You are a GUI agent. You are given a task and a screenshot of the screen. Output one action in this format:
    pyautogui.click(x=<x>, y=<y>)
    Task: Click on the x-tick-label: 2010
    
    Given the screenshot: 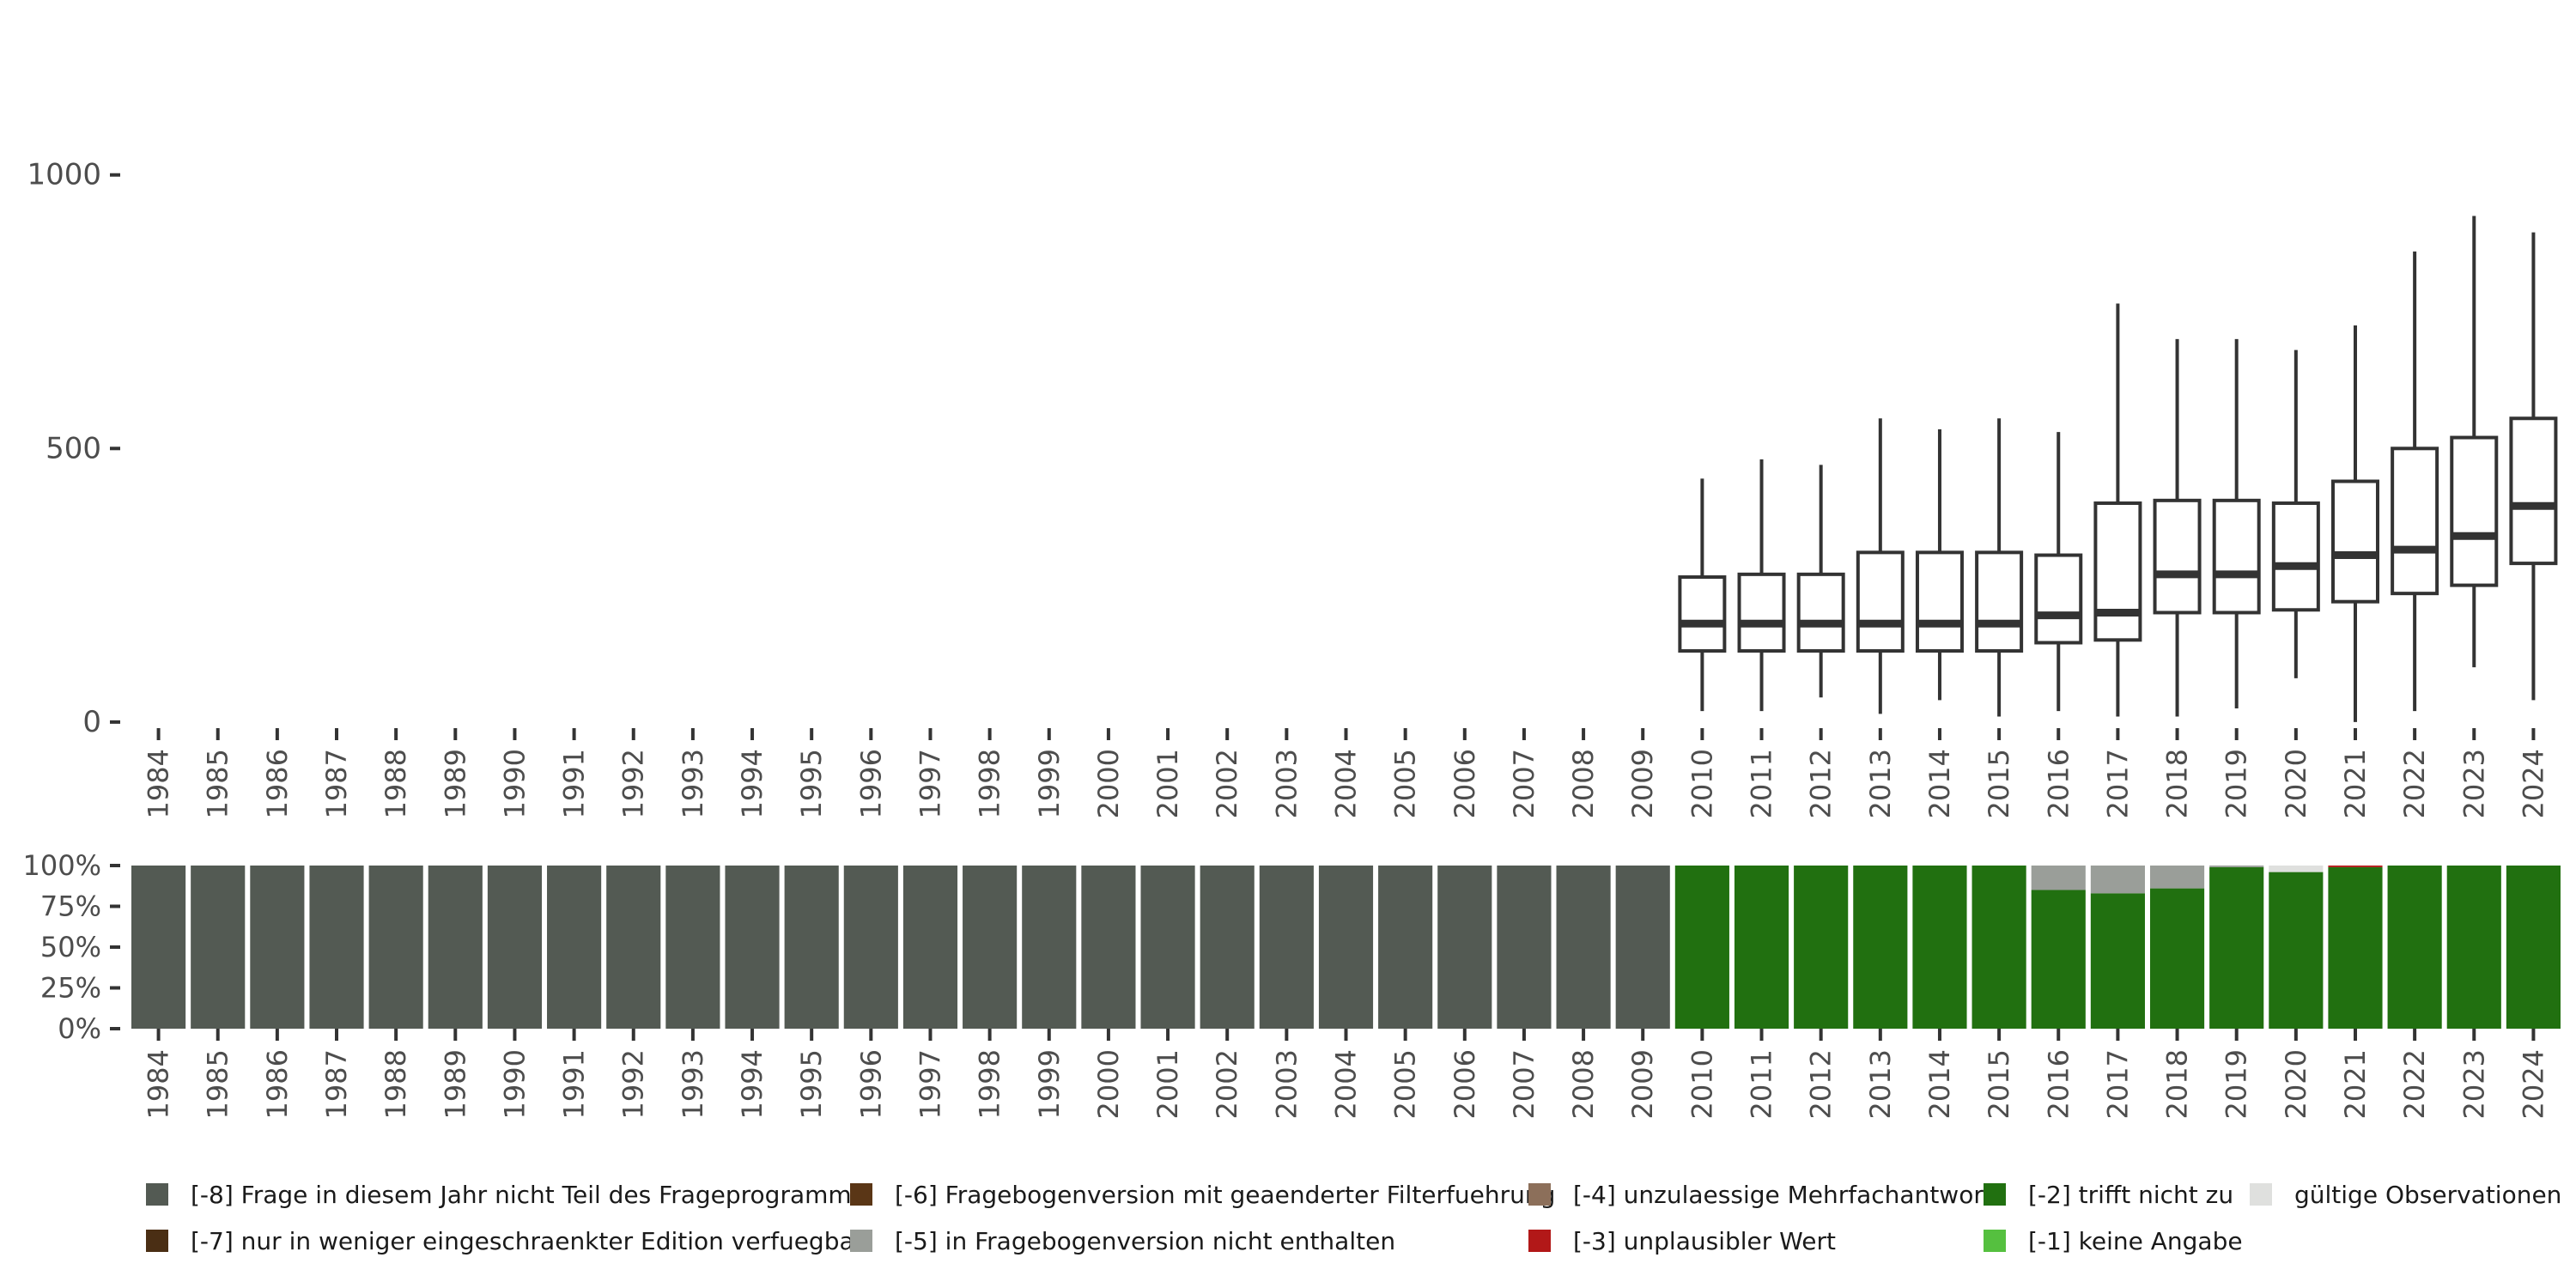 What is the action you would take?
    pyautogui.click(x=1702, y=783)
    